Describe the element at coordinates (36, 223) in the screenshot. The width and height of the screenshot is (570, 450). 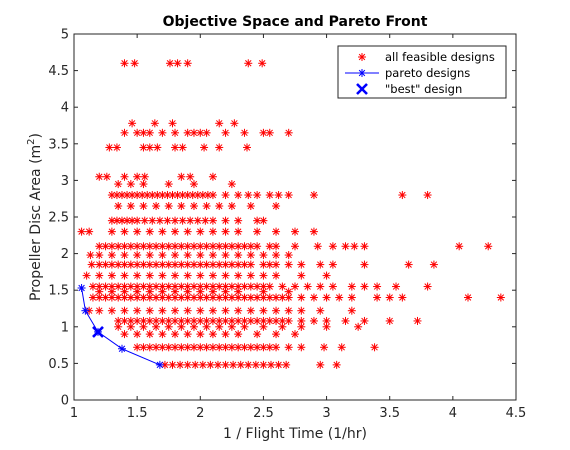
I see `y-axis-label-main: Propeller Disc Area (m` at that location.